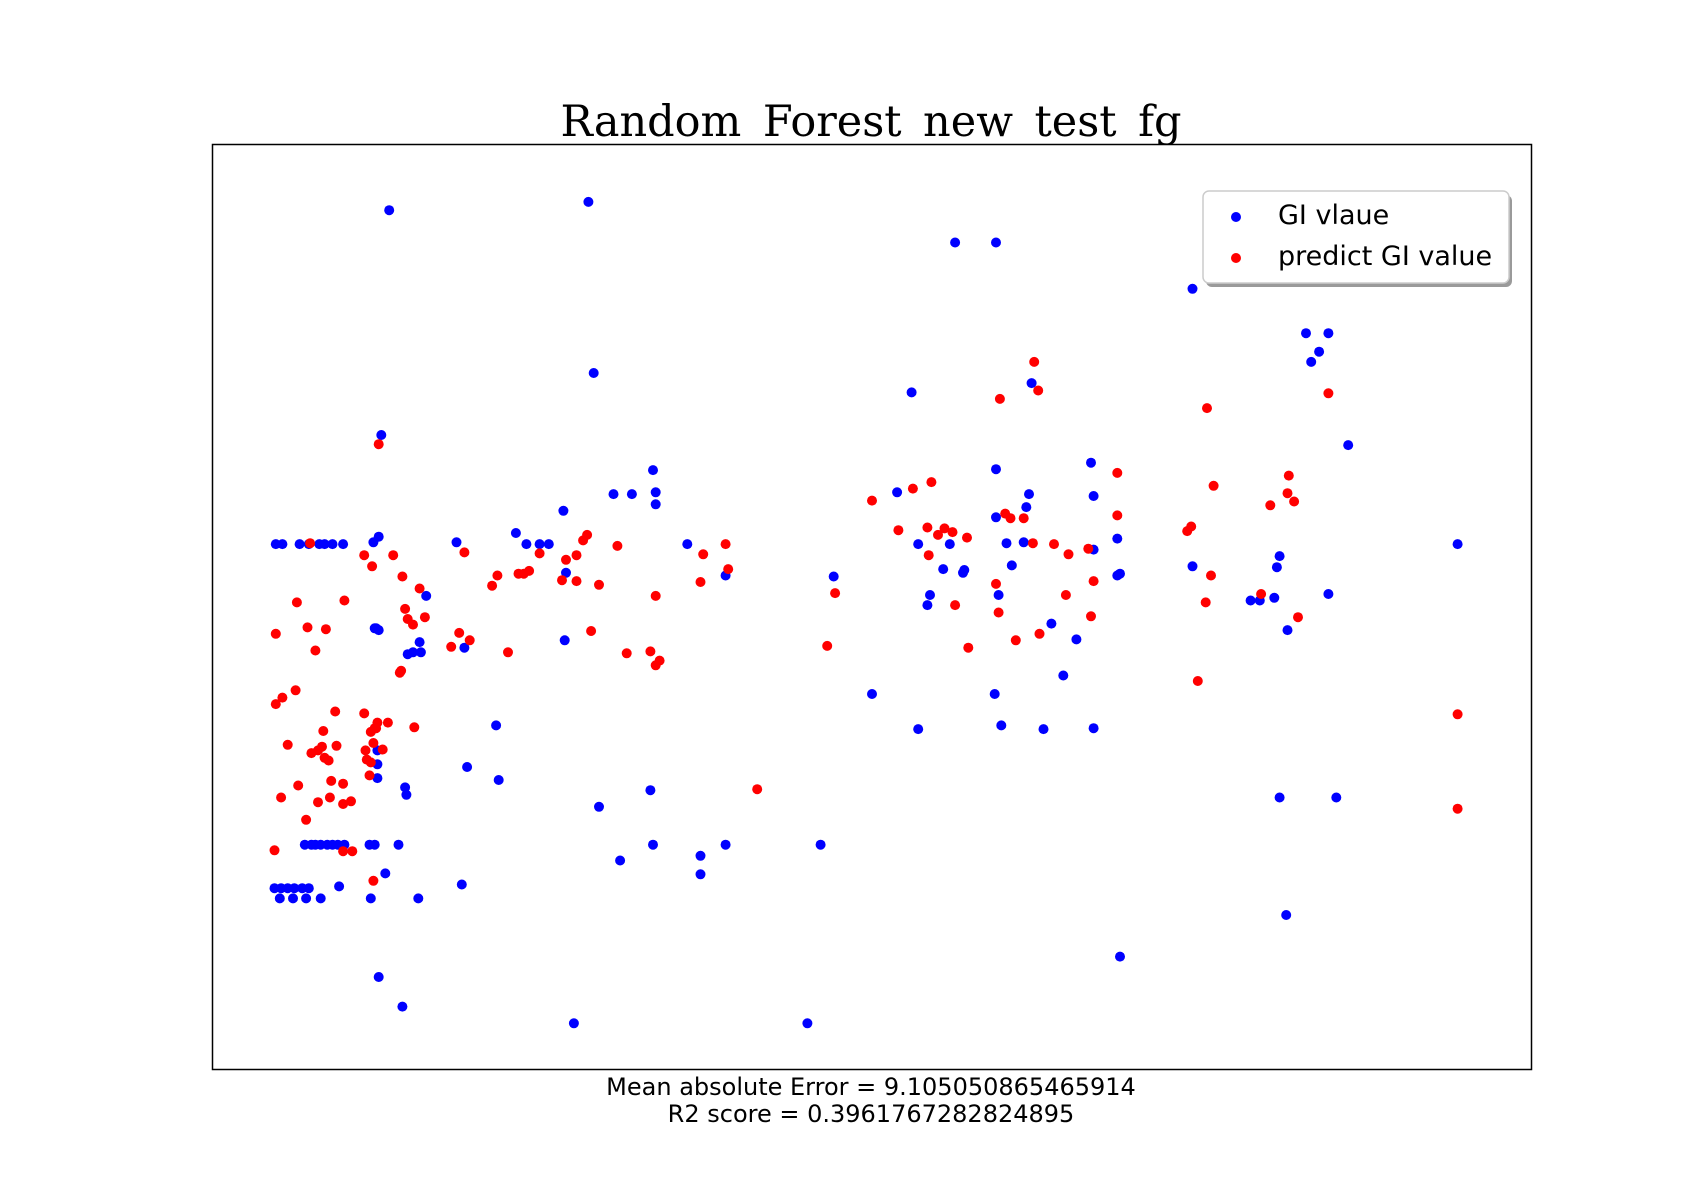 This screenshot has width=1700, height=1200. What do you see at coordinates (1333, 215) in the screenshot?
I see `legend-label-gi-value: GI vlaue` at bounding box center [1333, 215].